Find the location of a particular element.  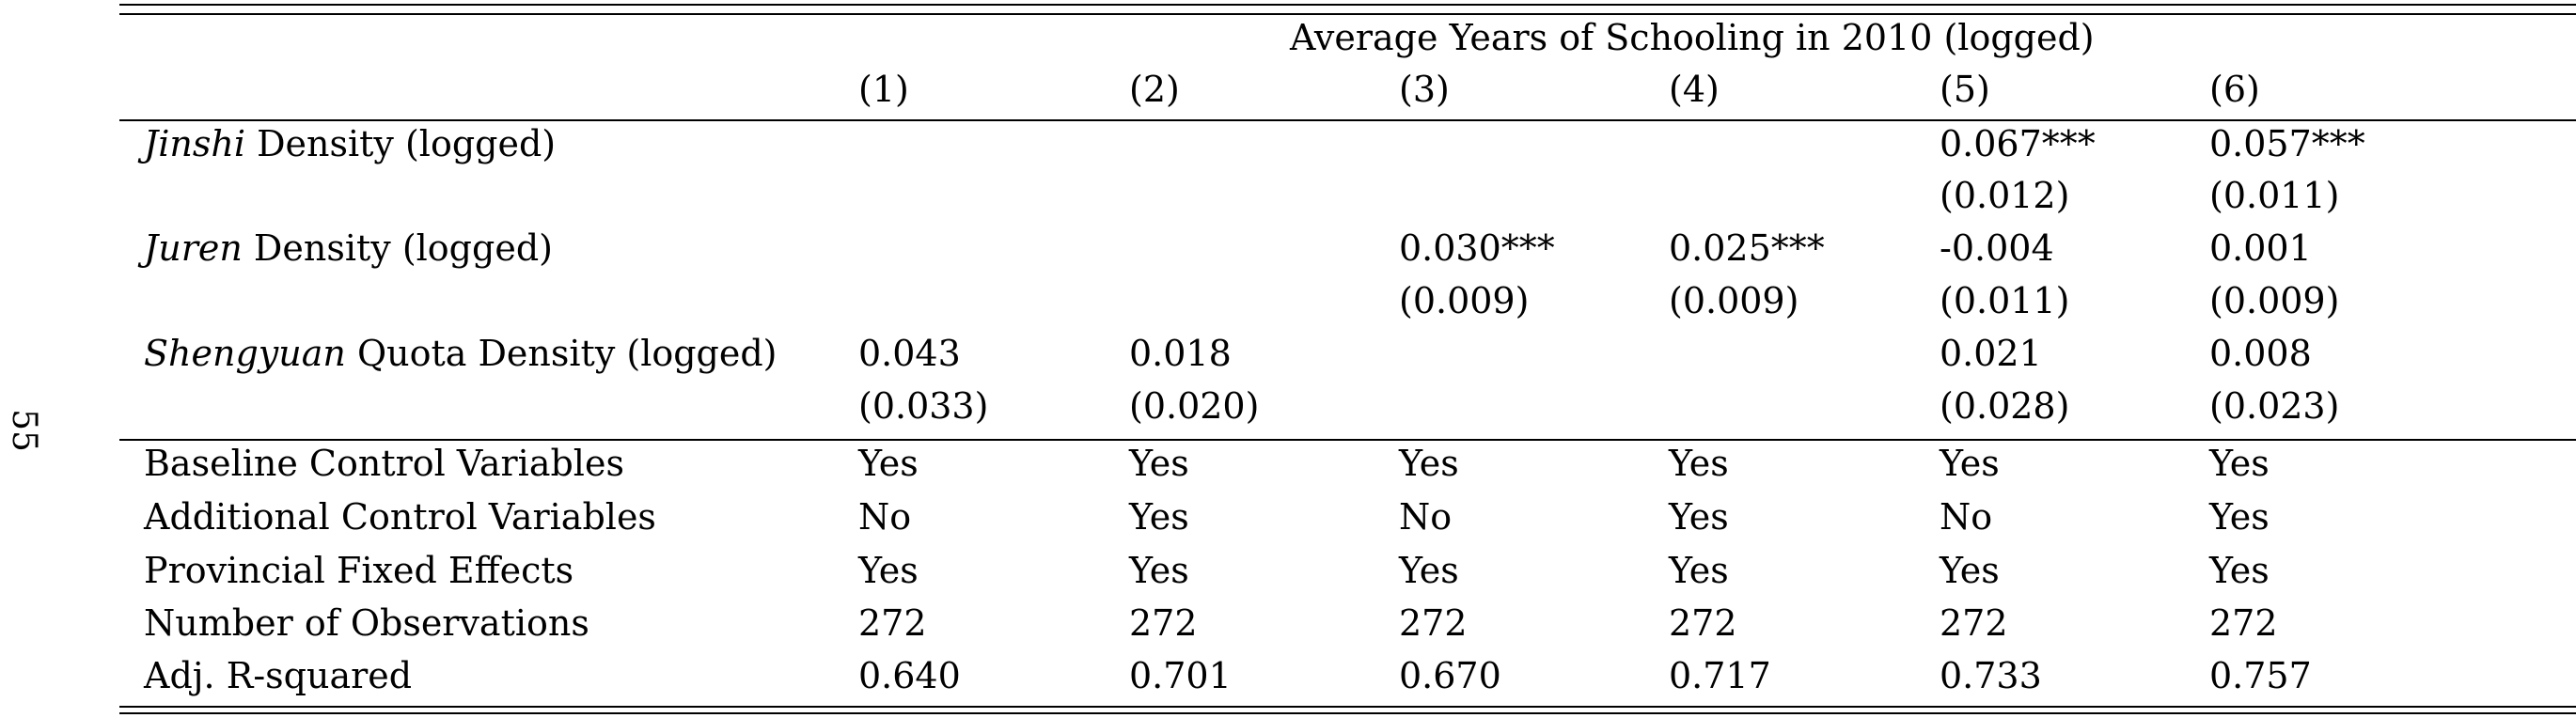

column-label: (4) is located at coordinates (1695, 89).